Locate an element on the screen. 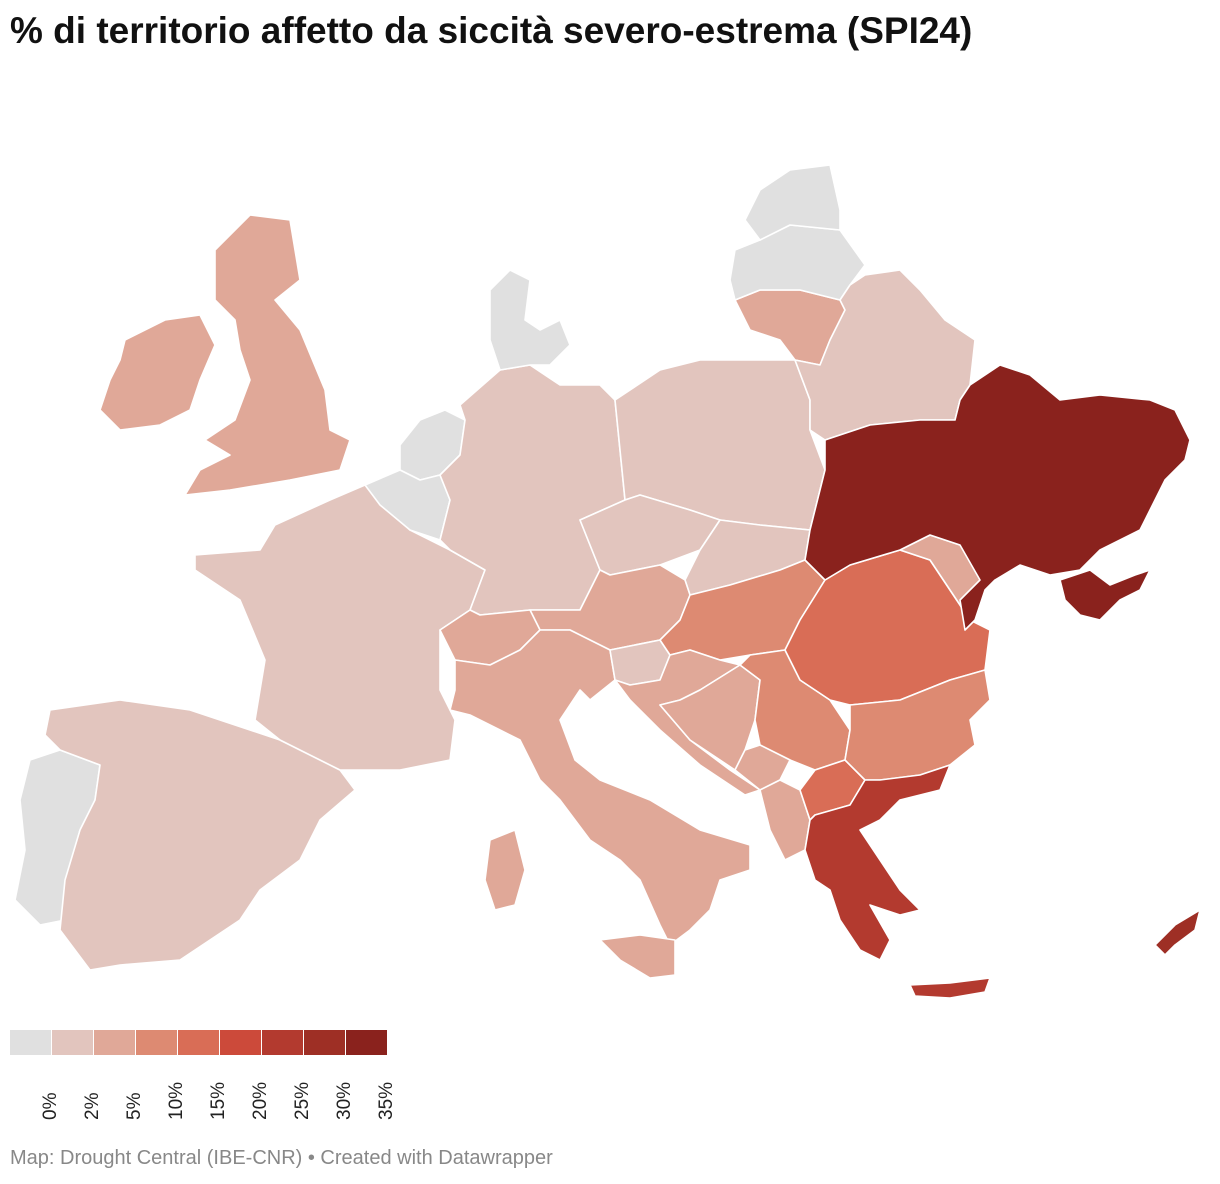  region-ireland is located at coordinates (157, 372).